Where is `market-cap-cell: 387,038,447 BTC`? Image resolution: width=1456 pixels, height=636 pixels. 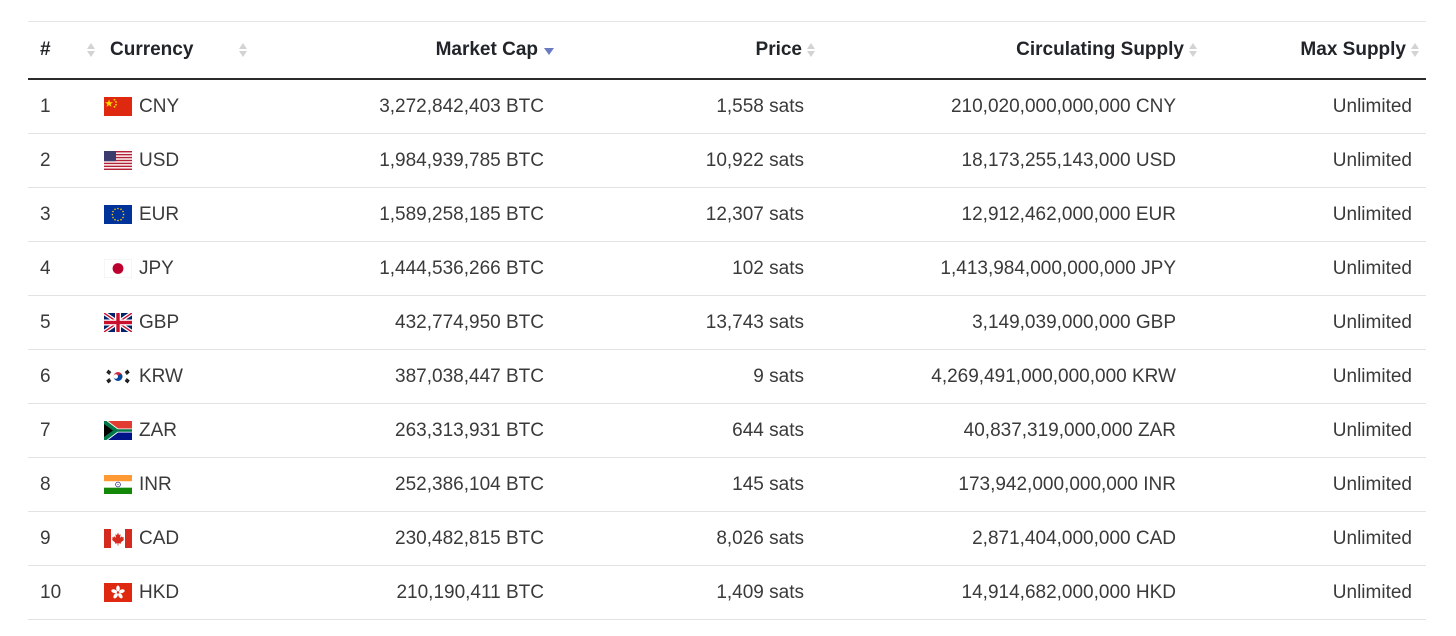 market-cap-cell: 387,038,447 BTC is located at coordinates (420, 376).